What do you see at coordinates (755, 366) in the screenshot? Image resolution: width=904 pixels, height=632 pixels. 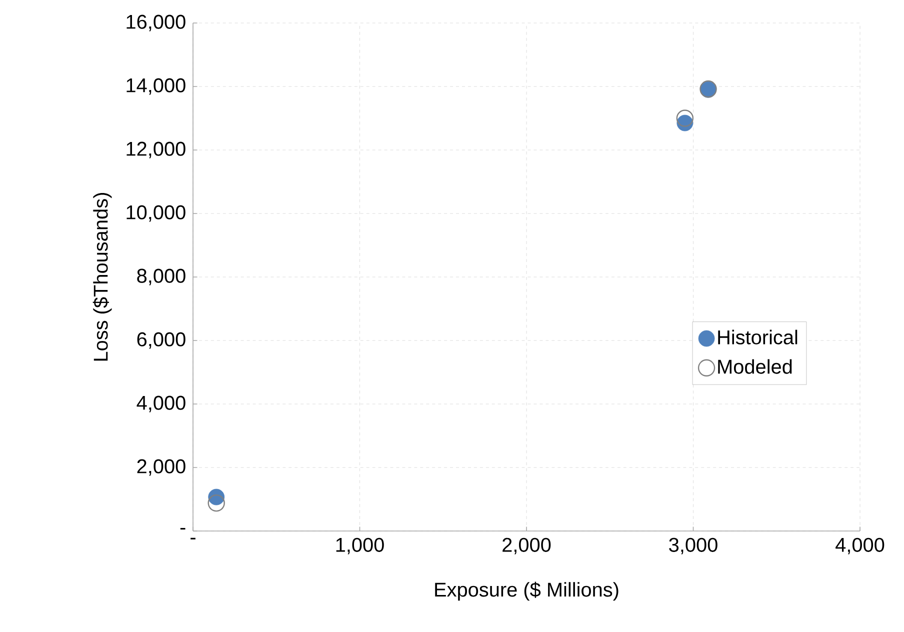 I see `legend-label: Modeled` at bounding box center [755, 366].